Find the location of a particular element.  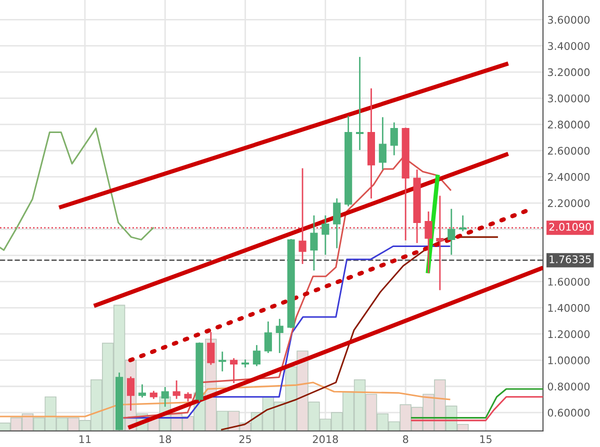

y-tick-label: 1.20000 is located at coordinates (569, 334).